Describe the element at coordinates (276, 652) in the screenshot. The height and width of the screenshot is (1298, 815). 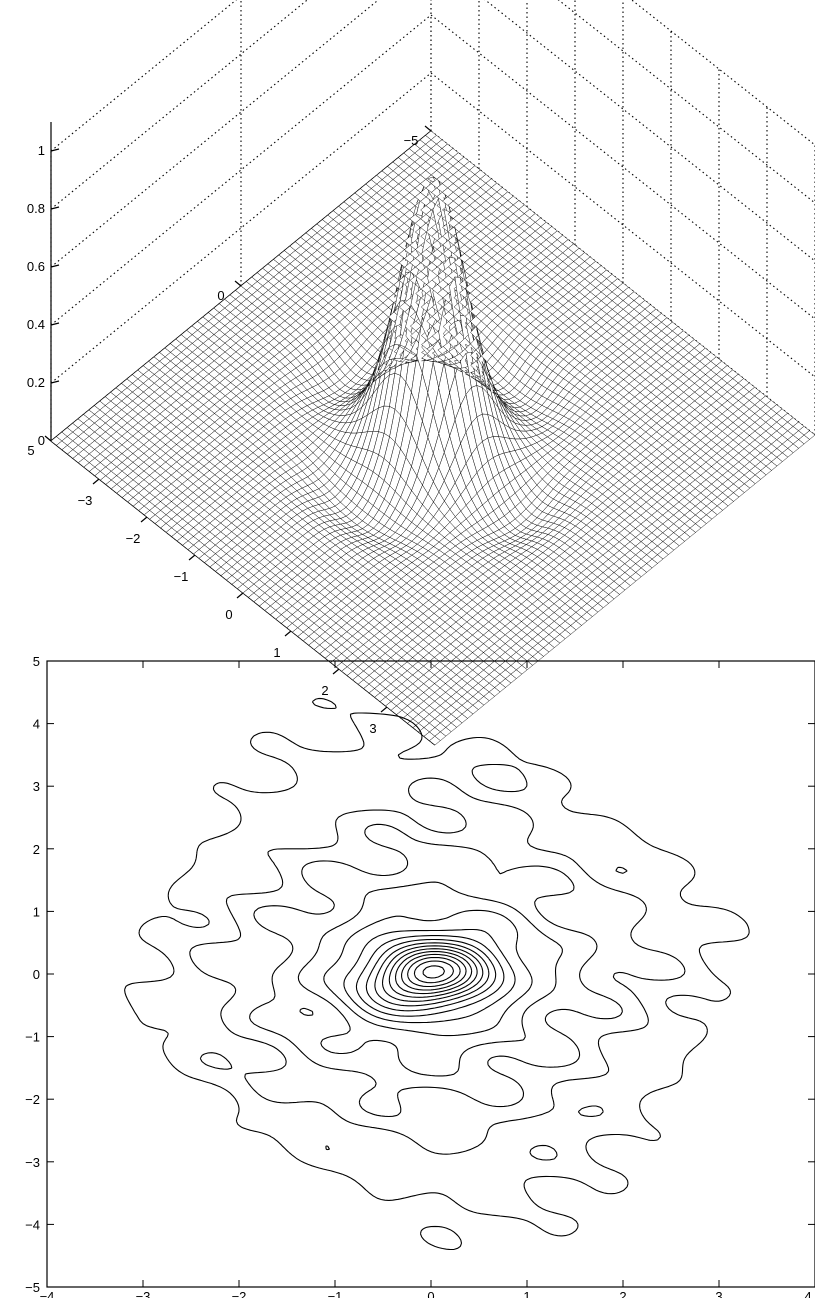
I see `x-tick-label: 1` at that location.